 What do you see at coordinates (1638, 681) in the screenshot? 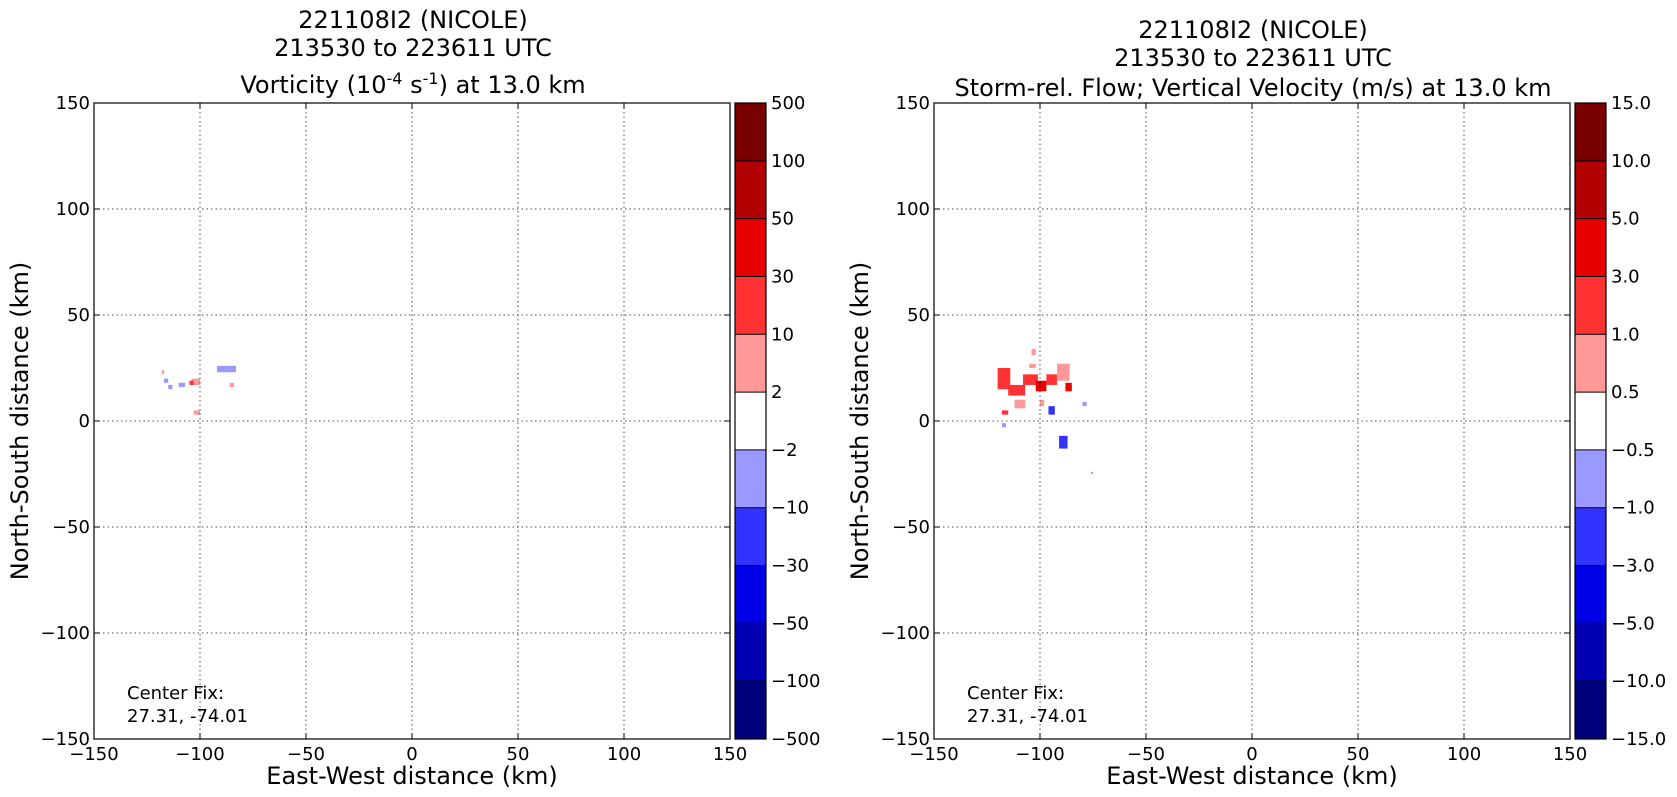
I see `colorbar-label: −10.0` at bounding box center [1638, 681].